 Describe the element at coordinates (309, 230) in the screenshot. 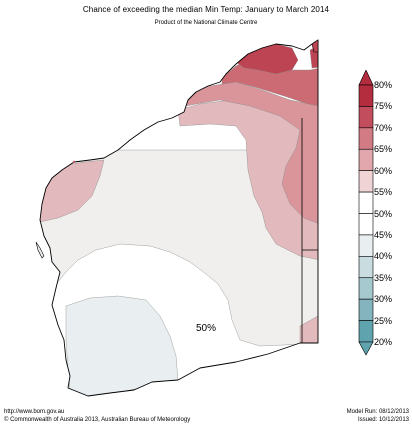

I see `state-border` at that location.